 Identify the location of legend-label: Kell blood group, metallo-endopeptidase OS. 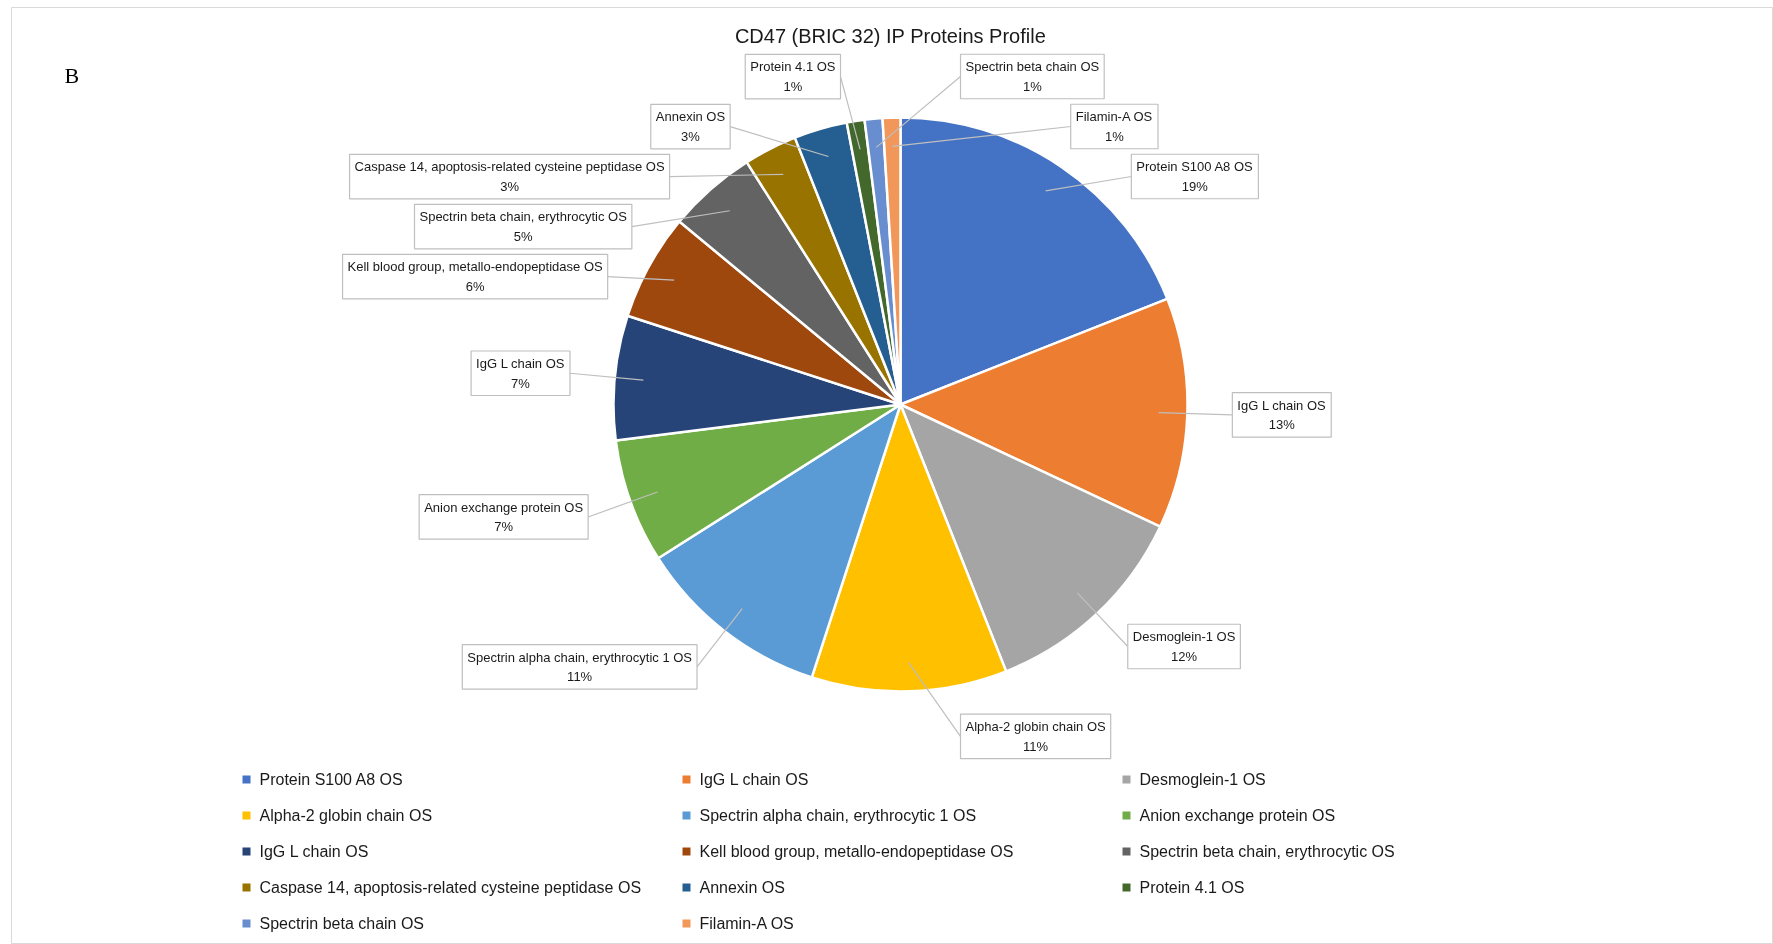
(856, 851).